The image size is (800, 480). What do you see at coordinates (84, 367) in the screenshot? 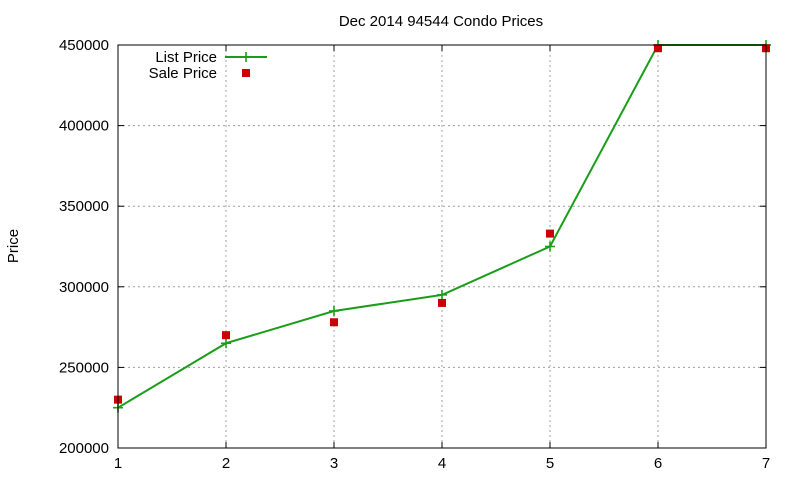
I see `y-tick-label: 250000` at bounding box center [84, 367].